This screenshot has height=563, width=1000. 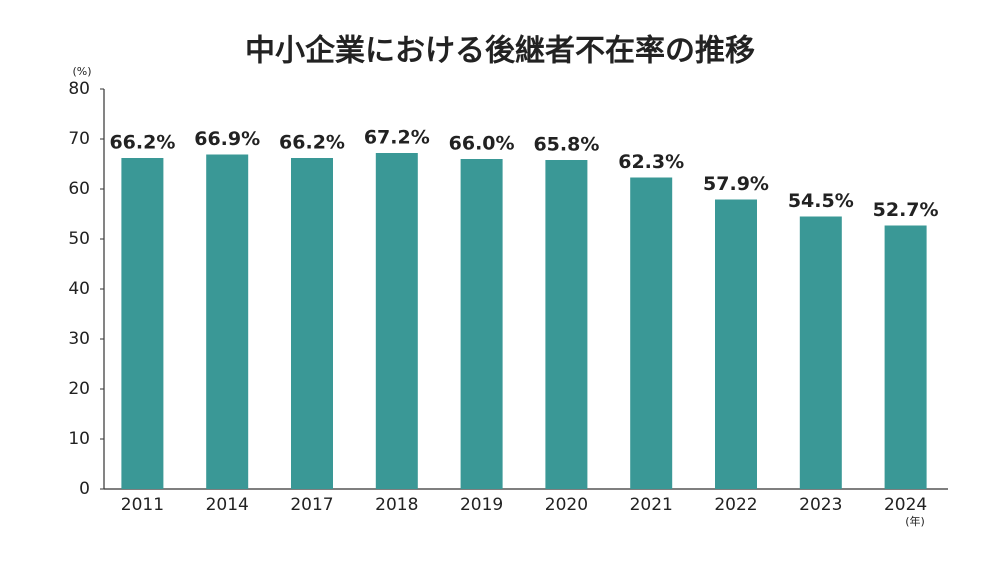 I want to click on x-tick-label: 2021, so click(x=651, y=505).